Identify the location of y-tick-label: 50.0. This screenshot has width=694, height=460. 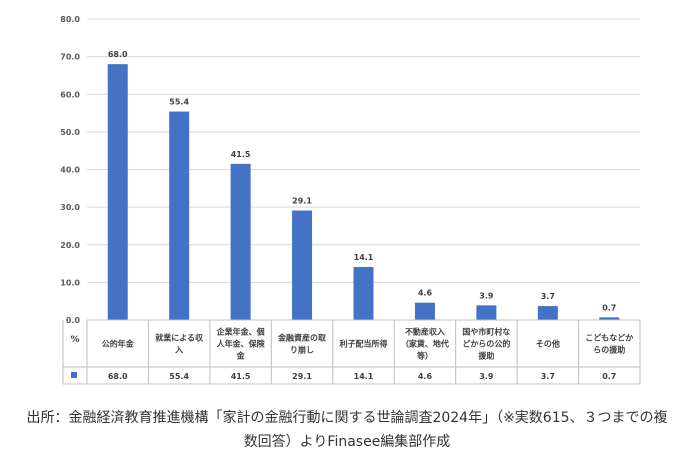
(70, 132).